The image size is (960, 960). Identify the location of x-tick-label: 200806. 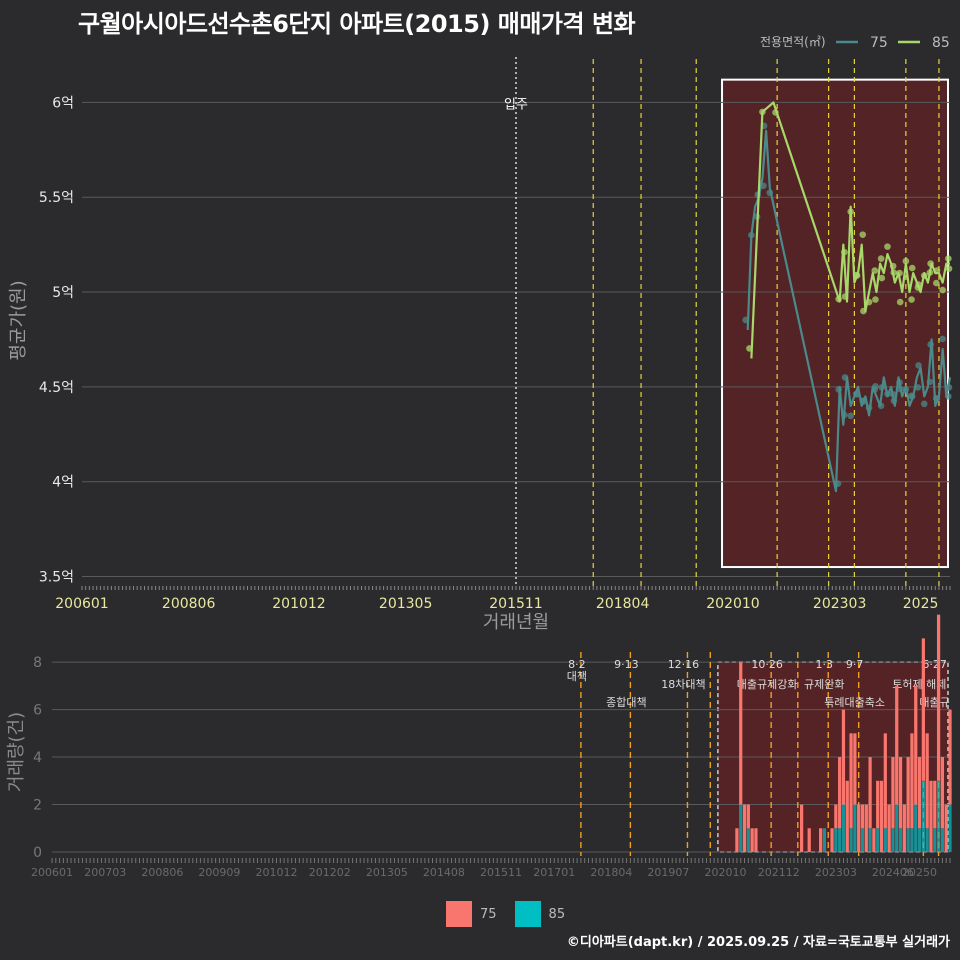
(189, 604).